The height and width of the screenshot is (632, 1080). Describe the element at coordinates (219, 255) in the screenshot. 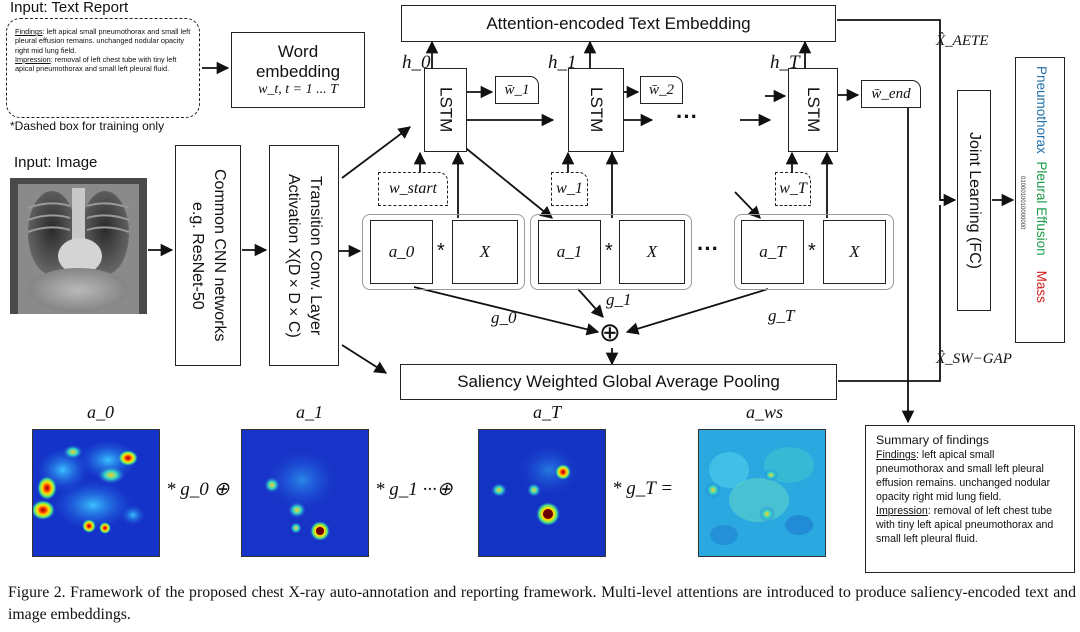

I see `cnn-line1: Common CNN networks` at that location.